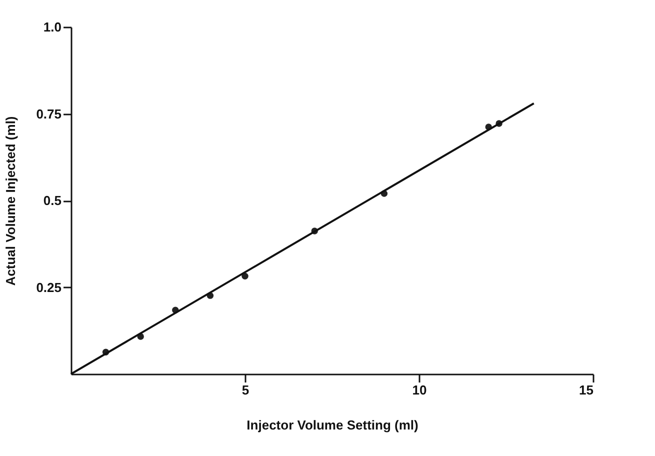 Image resolution: width=655 pixels, height=456 pixels. I want to click on y-axis-title: Actual Volume Injected (ml), so click(10, 201).